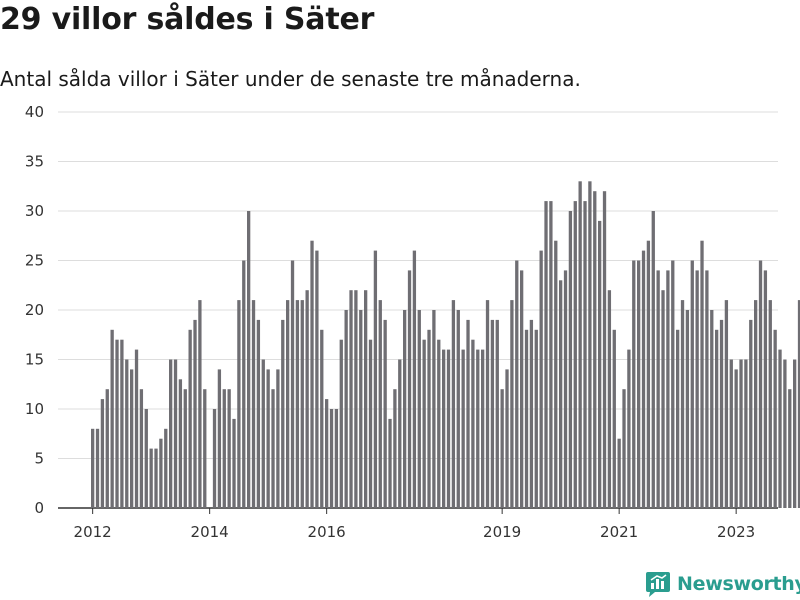 The width and height of the screenshot is (800, 600). What do you see at coordinates (34, 360) in the screenshot?
I see `y-tick-label: 15` at bounding box center [34, 360].